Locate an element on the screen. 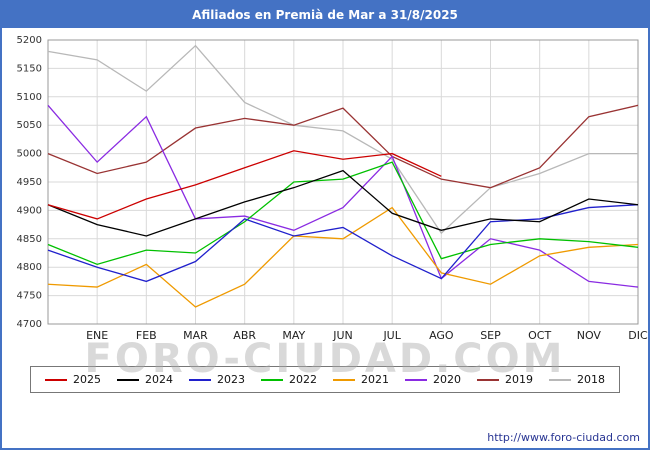 Image resolution: width=650 pixels, height=450 pixels. svg-text: DIC is located at coordinates (638, 335).